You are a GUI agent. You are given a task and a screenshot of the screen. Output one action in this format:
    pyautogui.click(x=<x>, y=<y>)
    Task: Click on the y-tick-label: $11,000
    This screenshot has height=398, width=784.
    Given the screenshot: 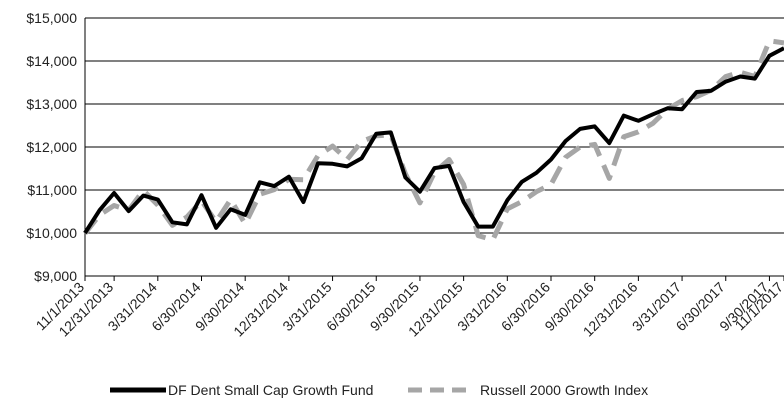 What is the action you would take?
    pyautogui.click(x=52, y=190)
    